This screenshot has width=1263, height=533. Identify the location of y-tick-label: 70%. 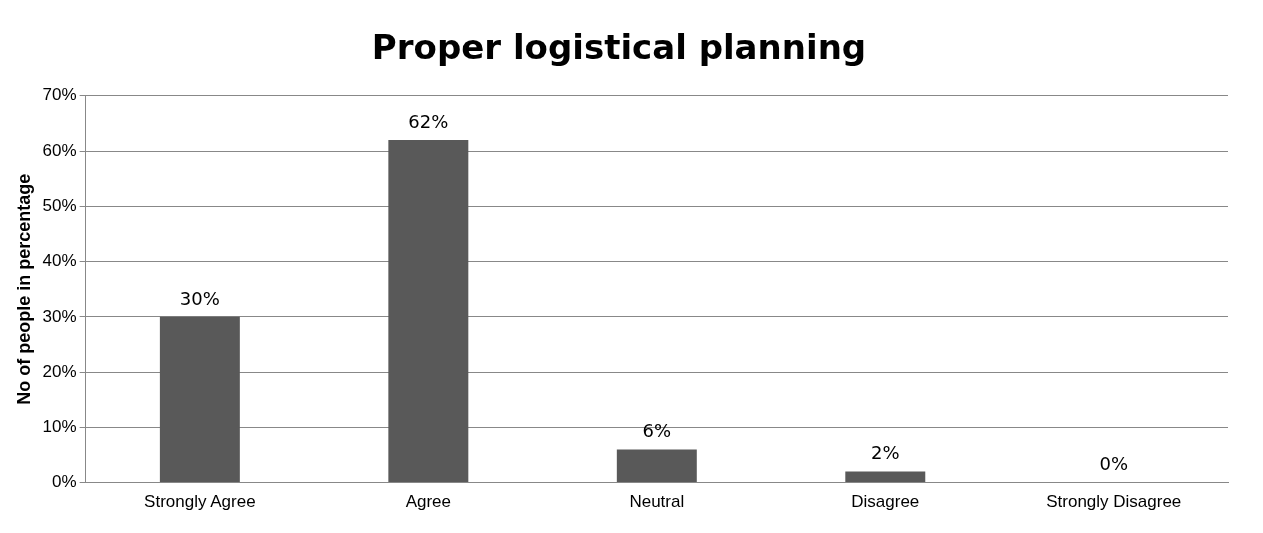
(59, 95).